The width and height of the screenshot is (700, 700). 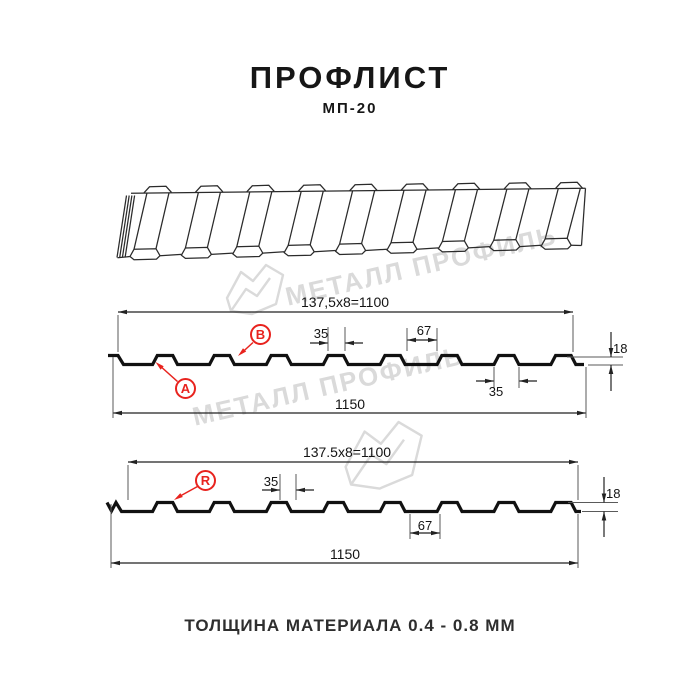 I want to click on material-thickness-note: ТОЛЩИНА МАТЕРИАЛА 0.4 - 0.8 ММ, so click(x=350, y=625).